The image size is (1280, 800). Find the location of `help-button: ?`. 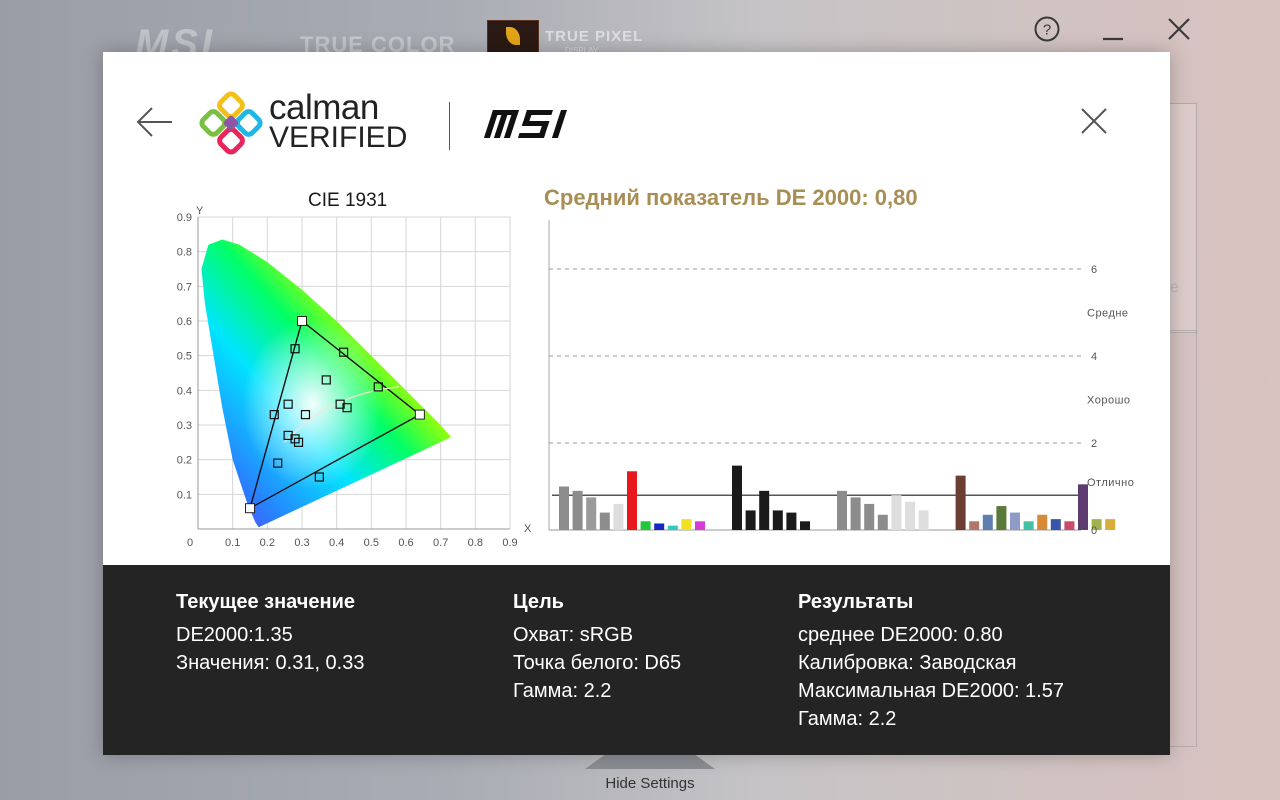

help-button: ? is located at coordinates (1047, 29).